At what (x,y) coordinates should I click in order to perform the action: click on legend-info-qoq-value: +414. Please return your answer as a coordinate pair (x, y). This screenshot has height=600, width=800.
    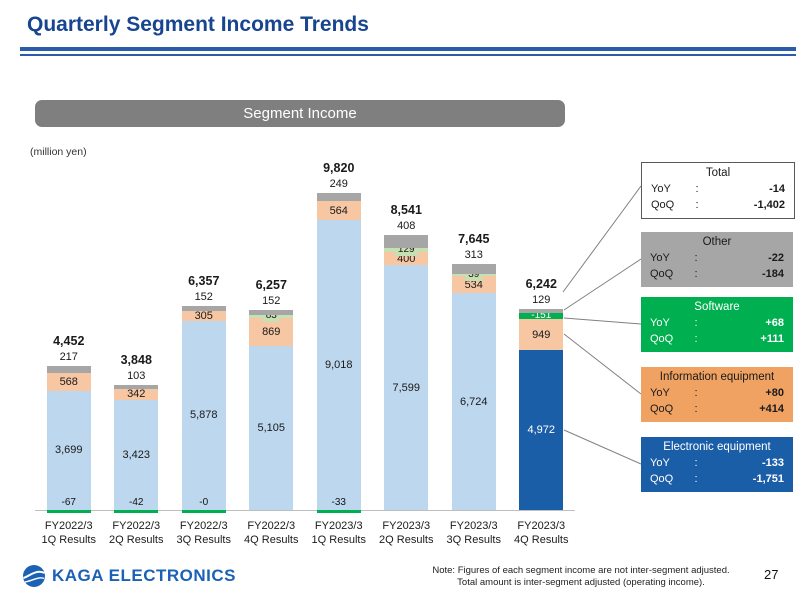
    Looking at the image, I should click on (771, 409).